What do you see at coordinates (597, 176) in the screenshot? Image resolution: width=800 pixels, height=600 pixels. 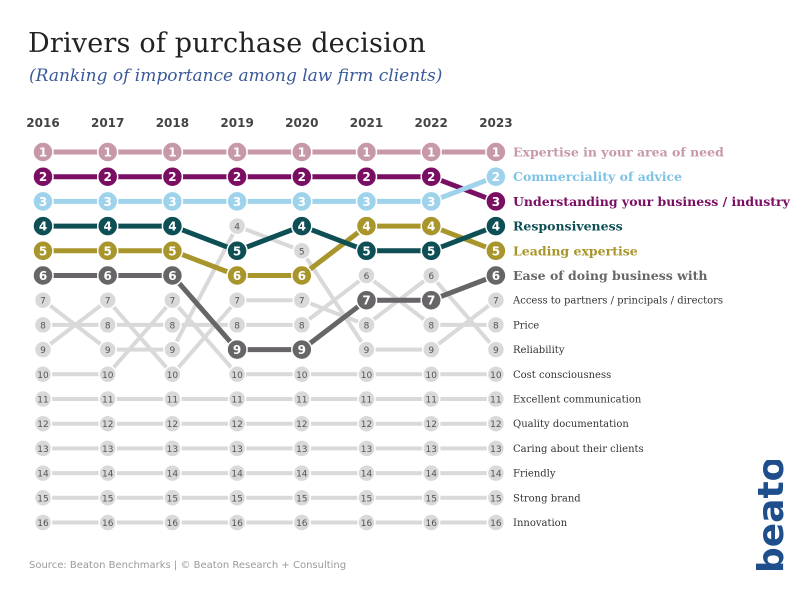 I see `series-end-label: Commerciality of advice` at bounding box center [597, 176].